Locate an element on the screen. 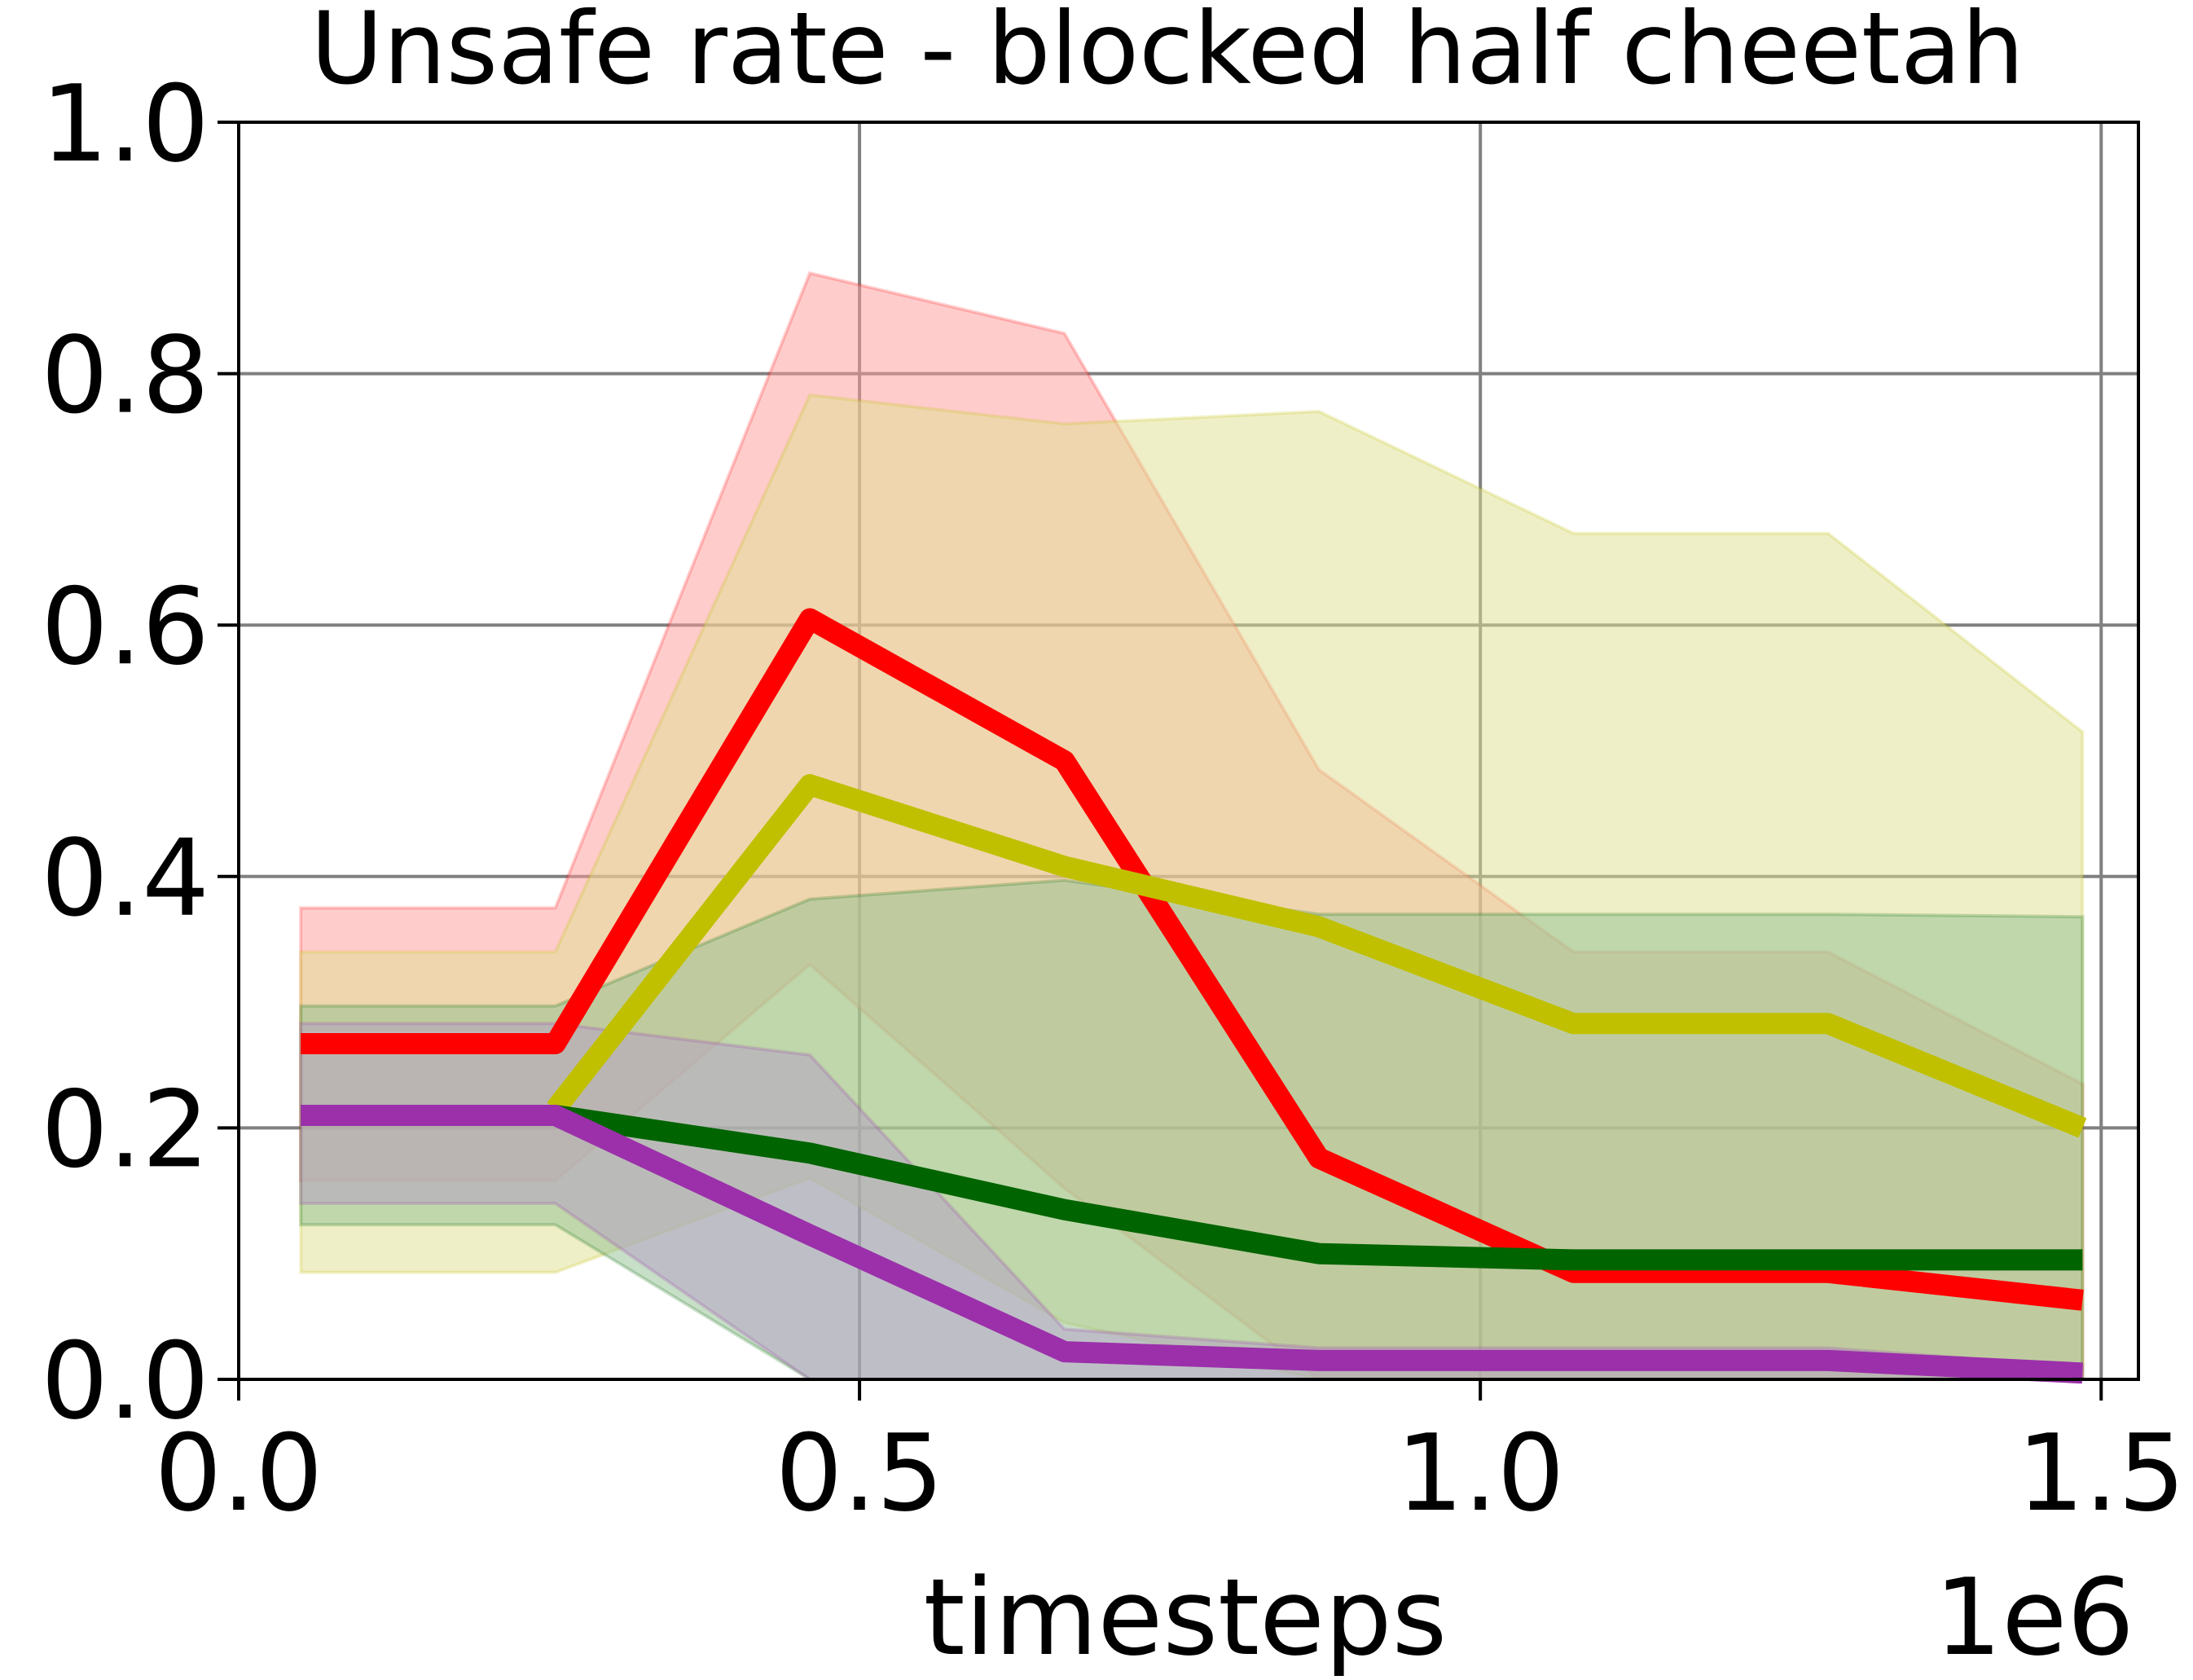 The width and height of the screenshot is (2193, 1680). series-2-line is located at coordinates (1192, 1188).